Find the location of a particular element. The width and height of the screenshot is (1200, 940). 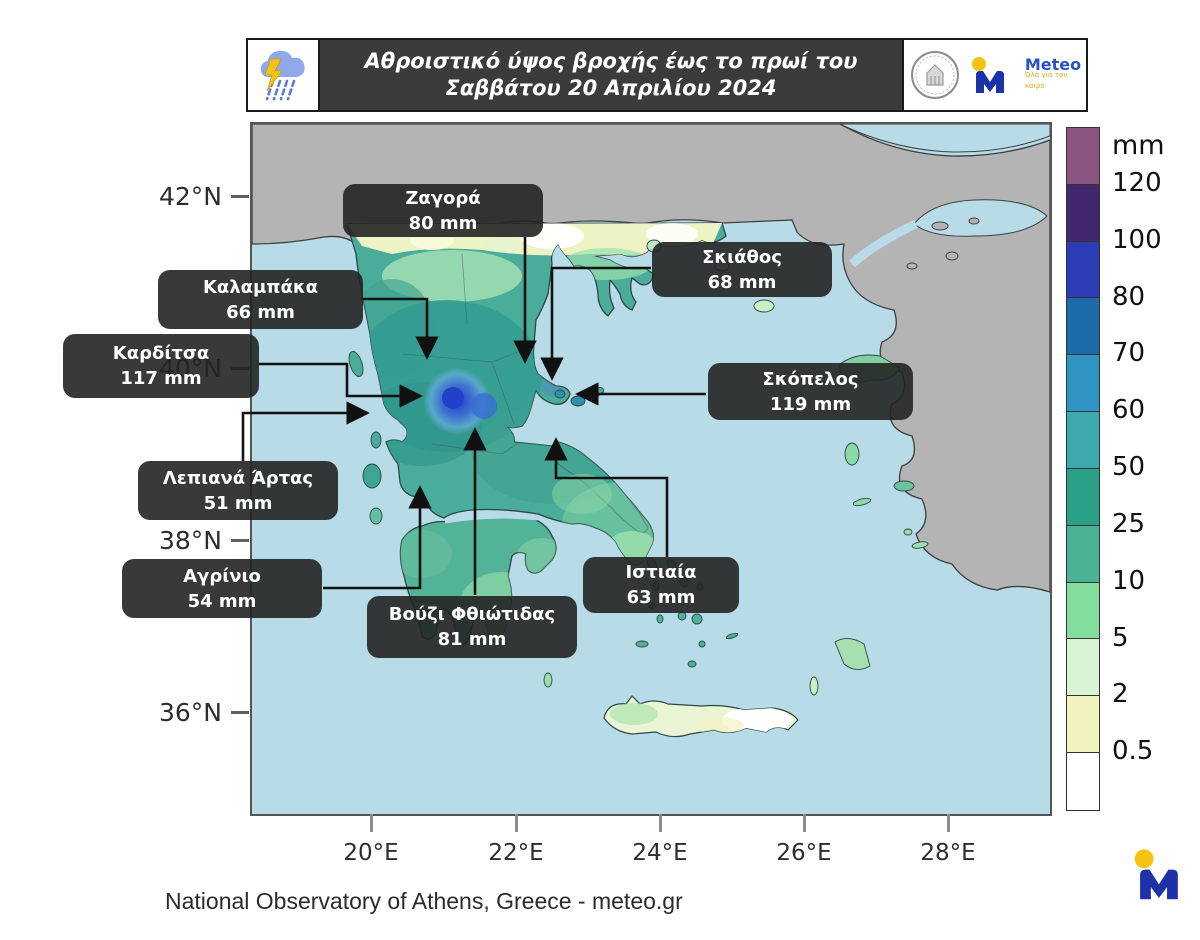

meteo-brand-name: Meteo is located at coordinates (1053, 64).